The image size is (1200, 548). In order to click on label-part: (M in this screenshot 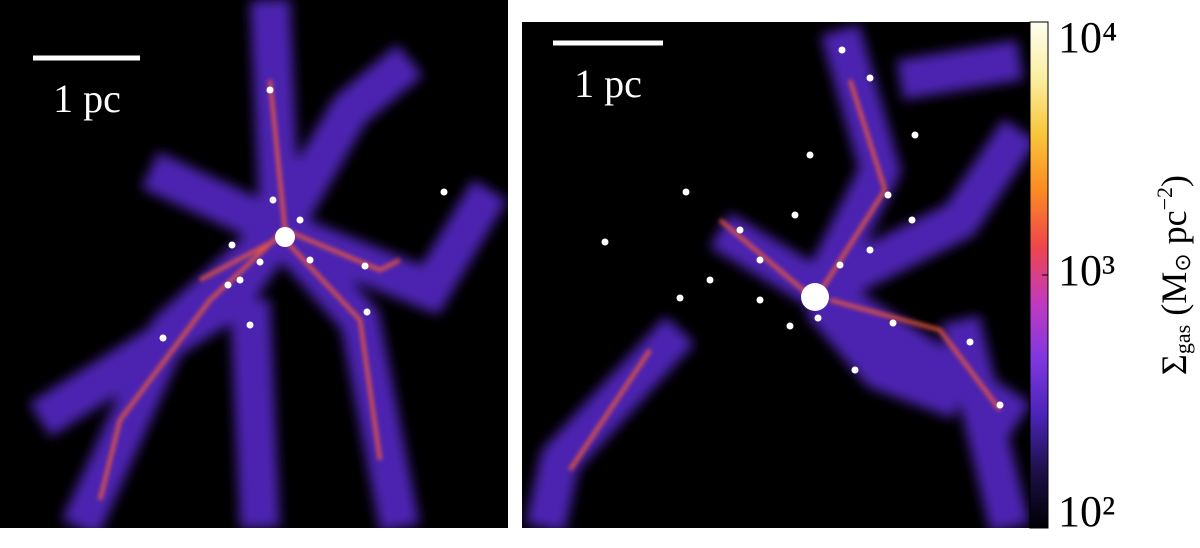, I will do `click(1174, 298)`.